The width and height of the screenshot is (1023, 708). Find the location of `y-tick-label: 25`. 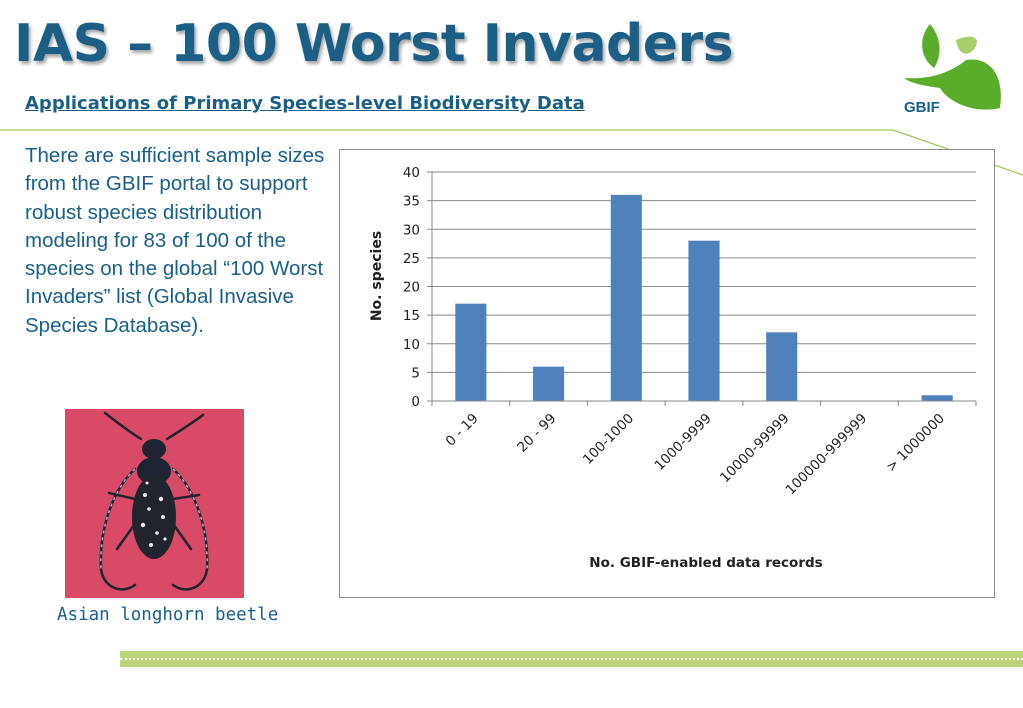

y-tick-label: 25 is located at coordinates (411, 259).